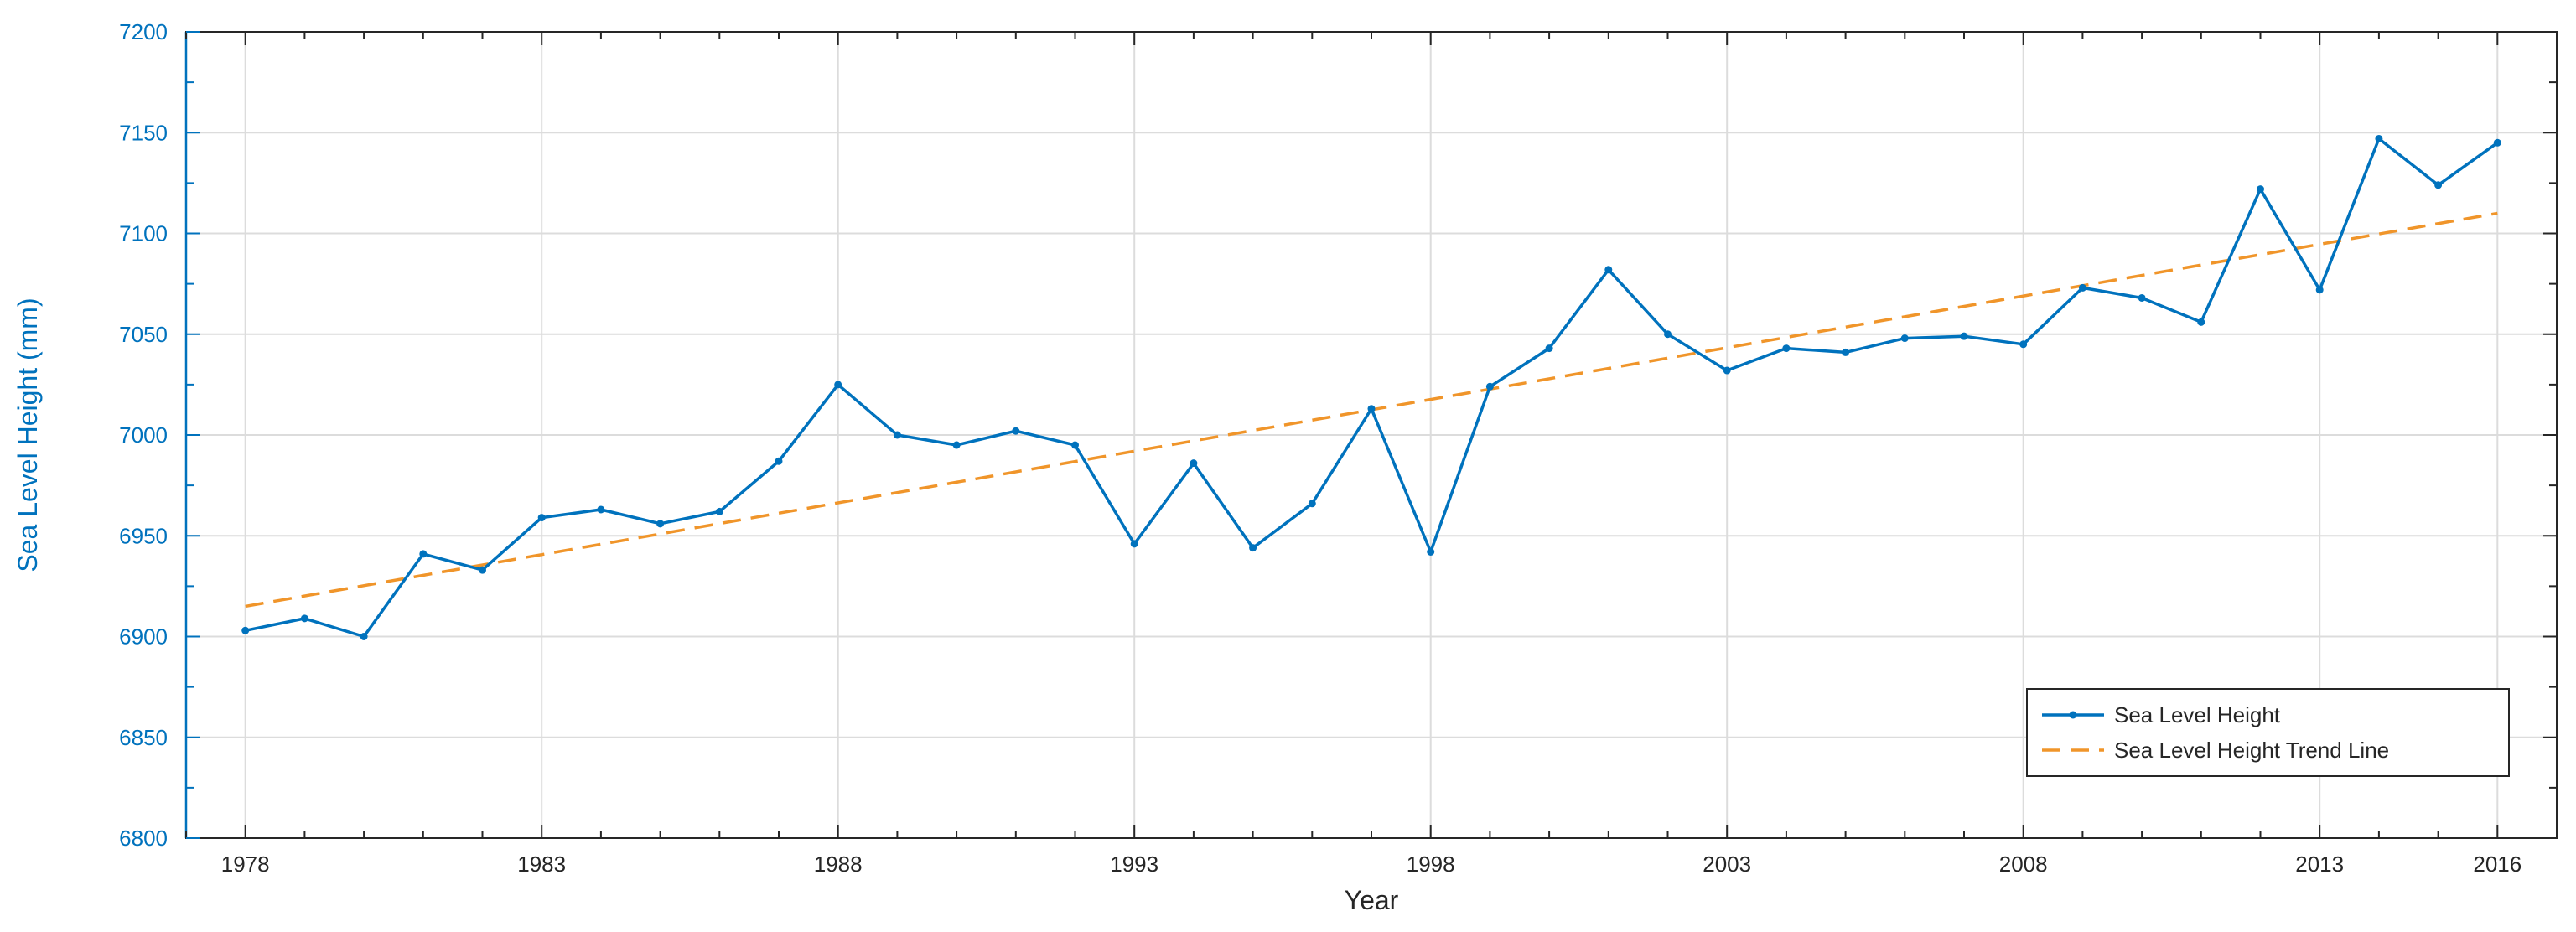 The height and width of the screenshot is (932, 2576). Describe the element at coordinates (143, 233) in the screenshot. I see `y-tick-label: 7100` at that location.